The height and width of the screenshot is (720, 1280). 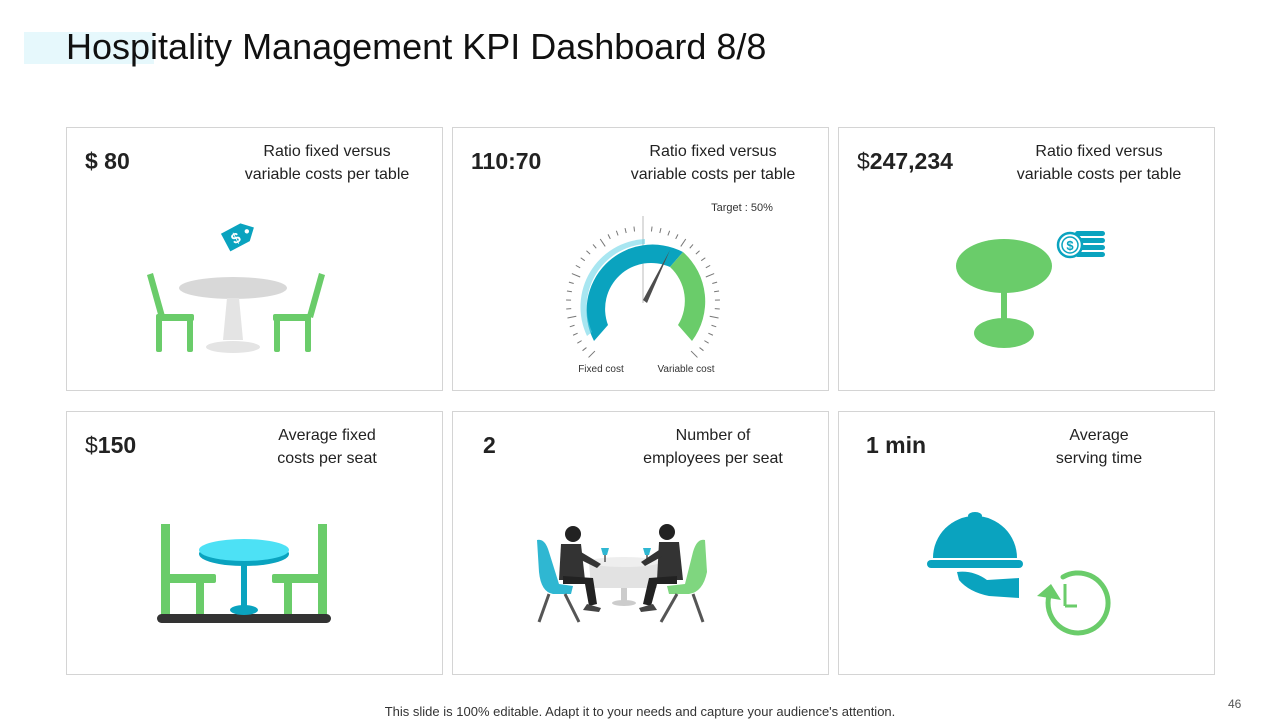 I want to click on kpi-card-employees-per-seat: 2 Number of employees per seat, so click(x=640, y=543).